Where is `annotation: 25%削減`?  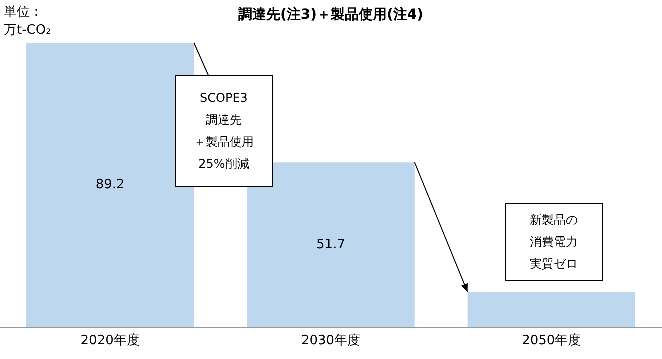 annotation: 25%削減 is located at coordinates (224, 164).